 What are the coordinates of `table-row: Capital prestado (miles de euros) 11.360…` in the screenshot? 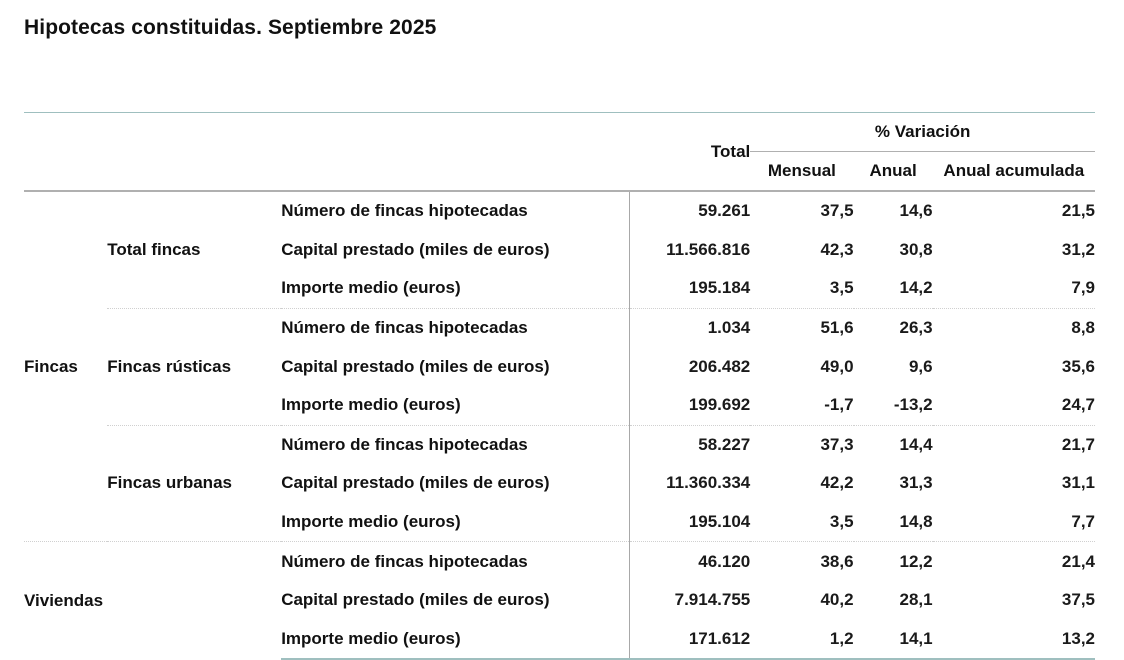 It's located at (559, 483).